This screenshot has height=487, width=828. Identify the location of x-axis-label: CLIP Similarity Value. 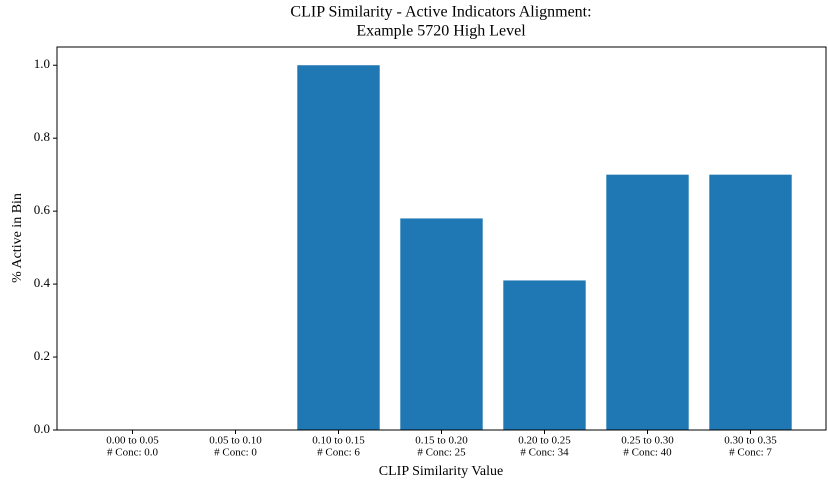
(441, 471).